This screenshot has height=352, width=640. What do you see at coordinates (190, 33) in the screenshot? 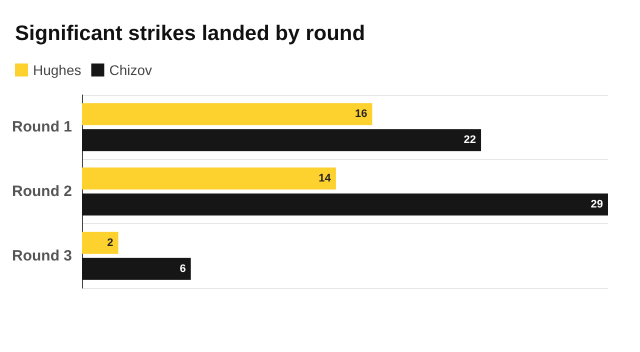
I see `chart-title: Significant strikes landed by round` at bounding box center [190, 33].